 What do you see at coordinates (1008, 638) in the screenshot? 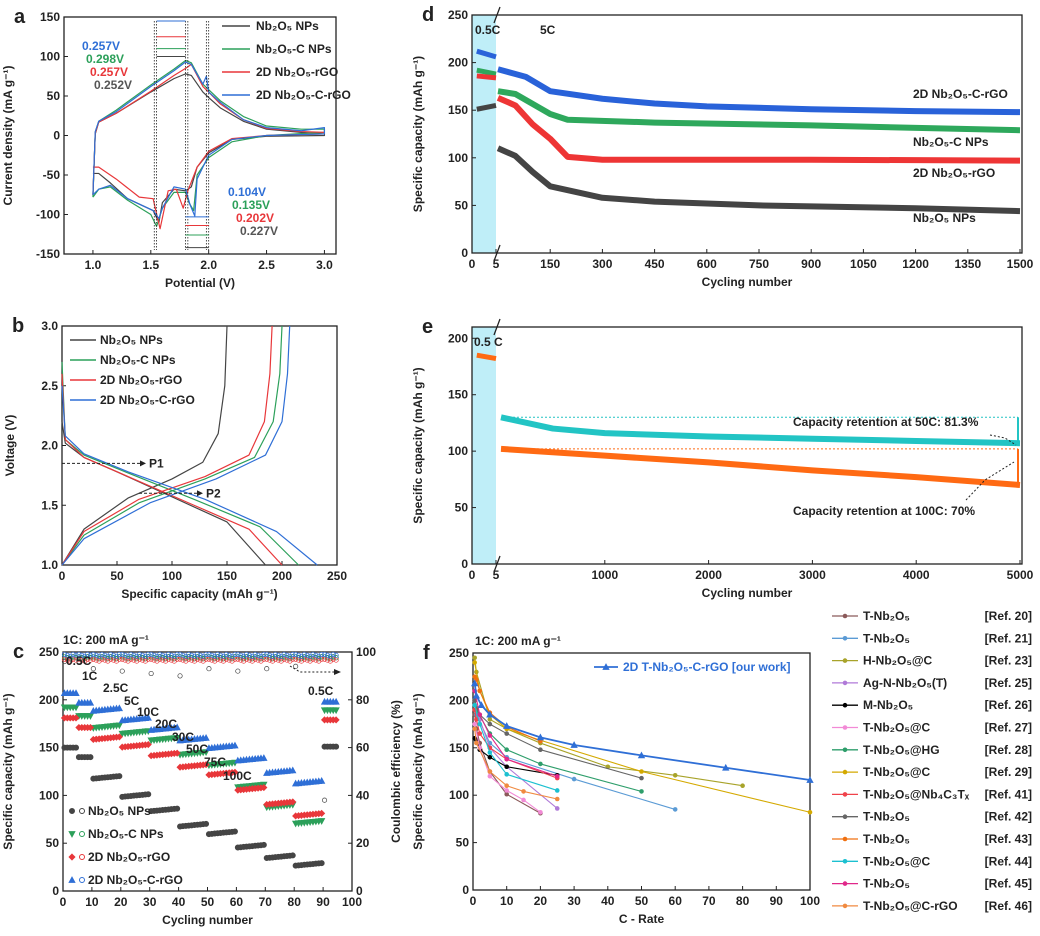
I see `legend-reference: [Ref. 21]` at bounding box center [1008, 638].